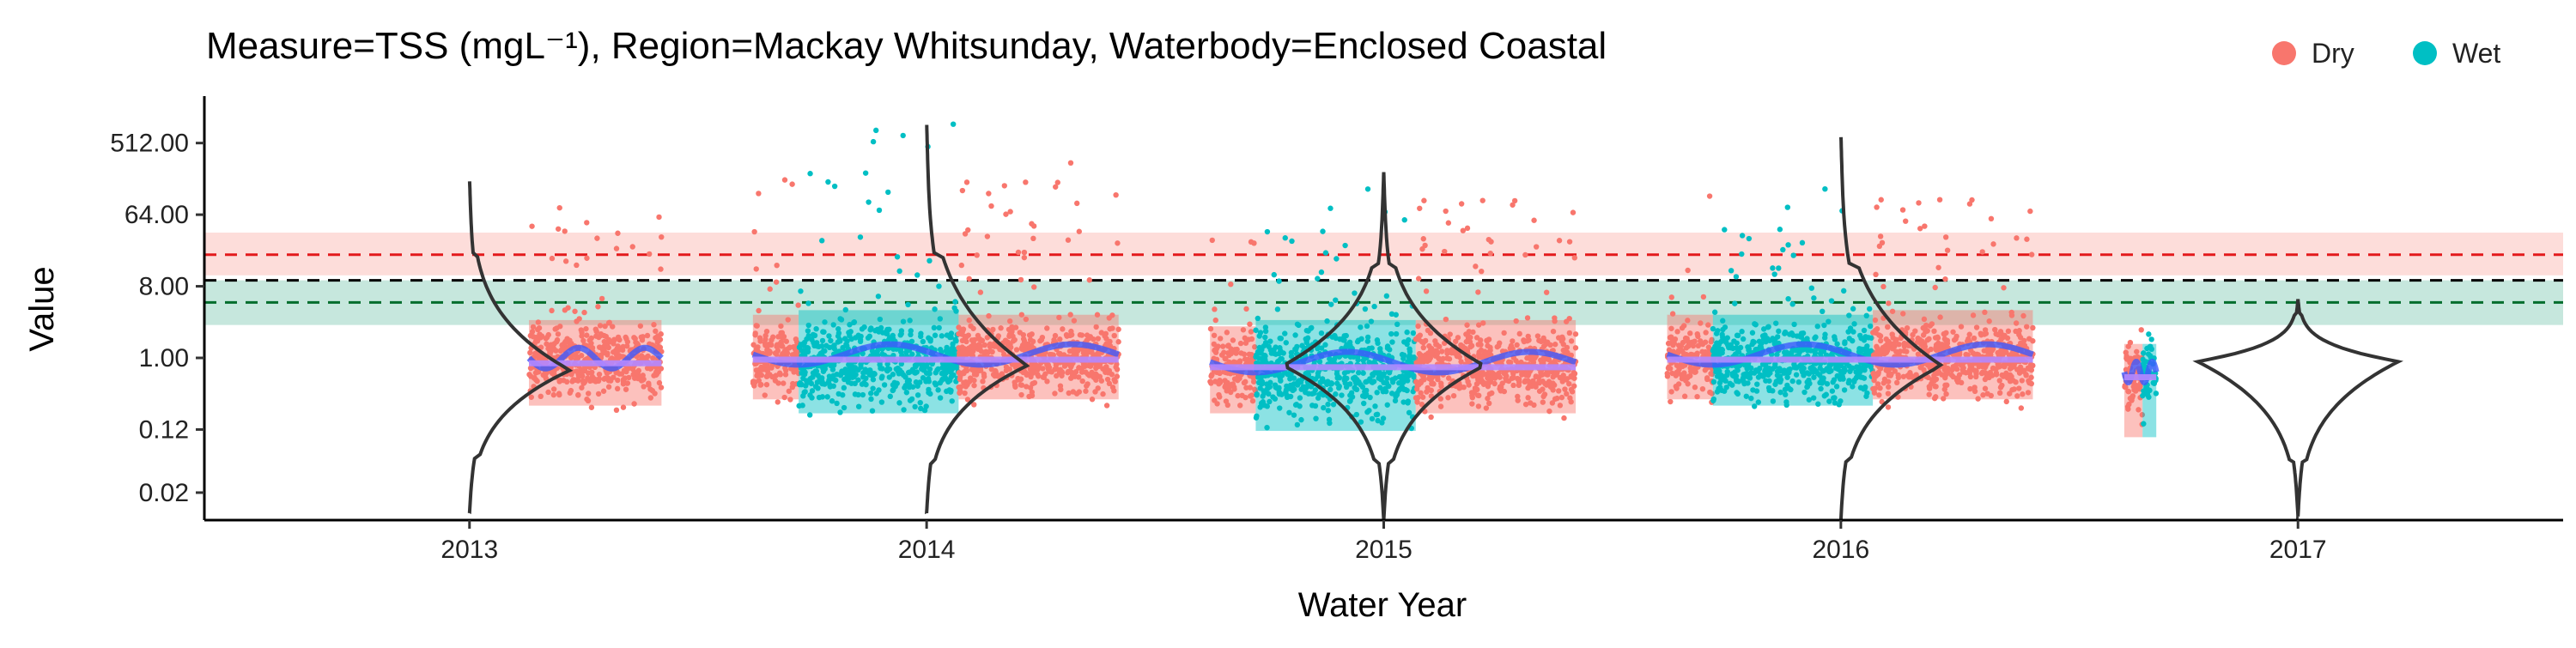  Describe the element at coordinates (164, 287) in the screenshot. I see `y-tick-label: 8.00` at that location.